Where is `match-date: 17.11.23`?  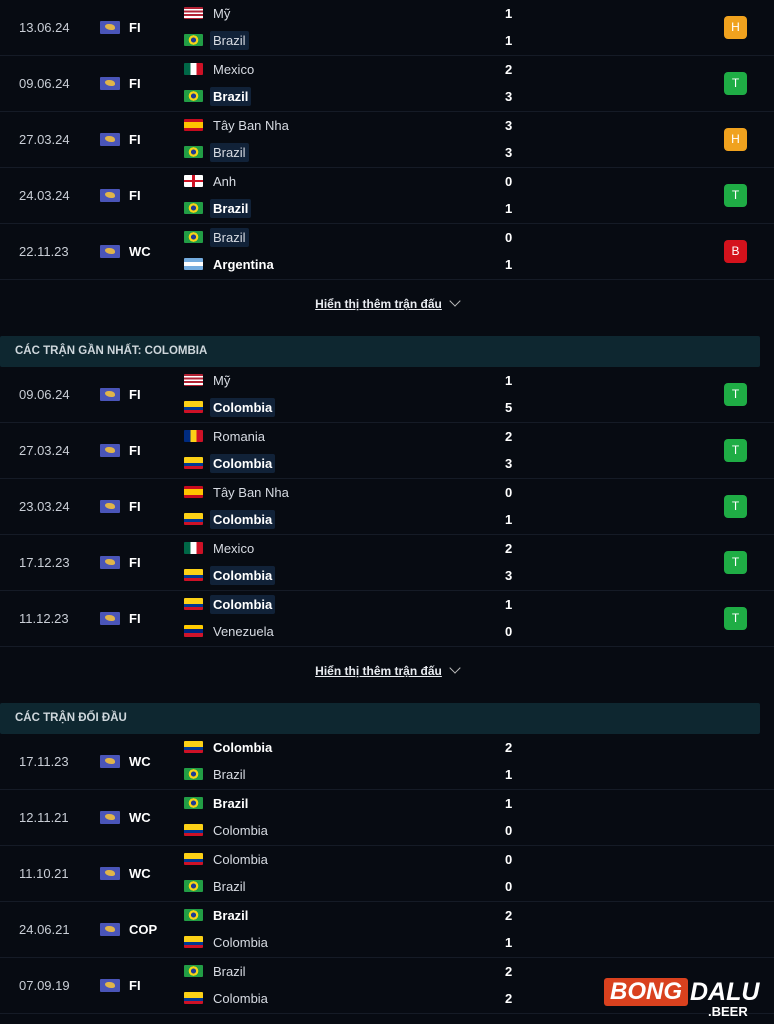
match-date: 17.11.23 is located at coordinates (44, 761).